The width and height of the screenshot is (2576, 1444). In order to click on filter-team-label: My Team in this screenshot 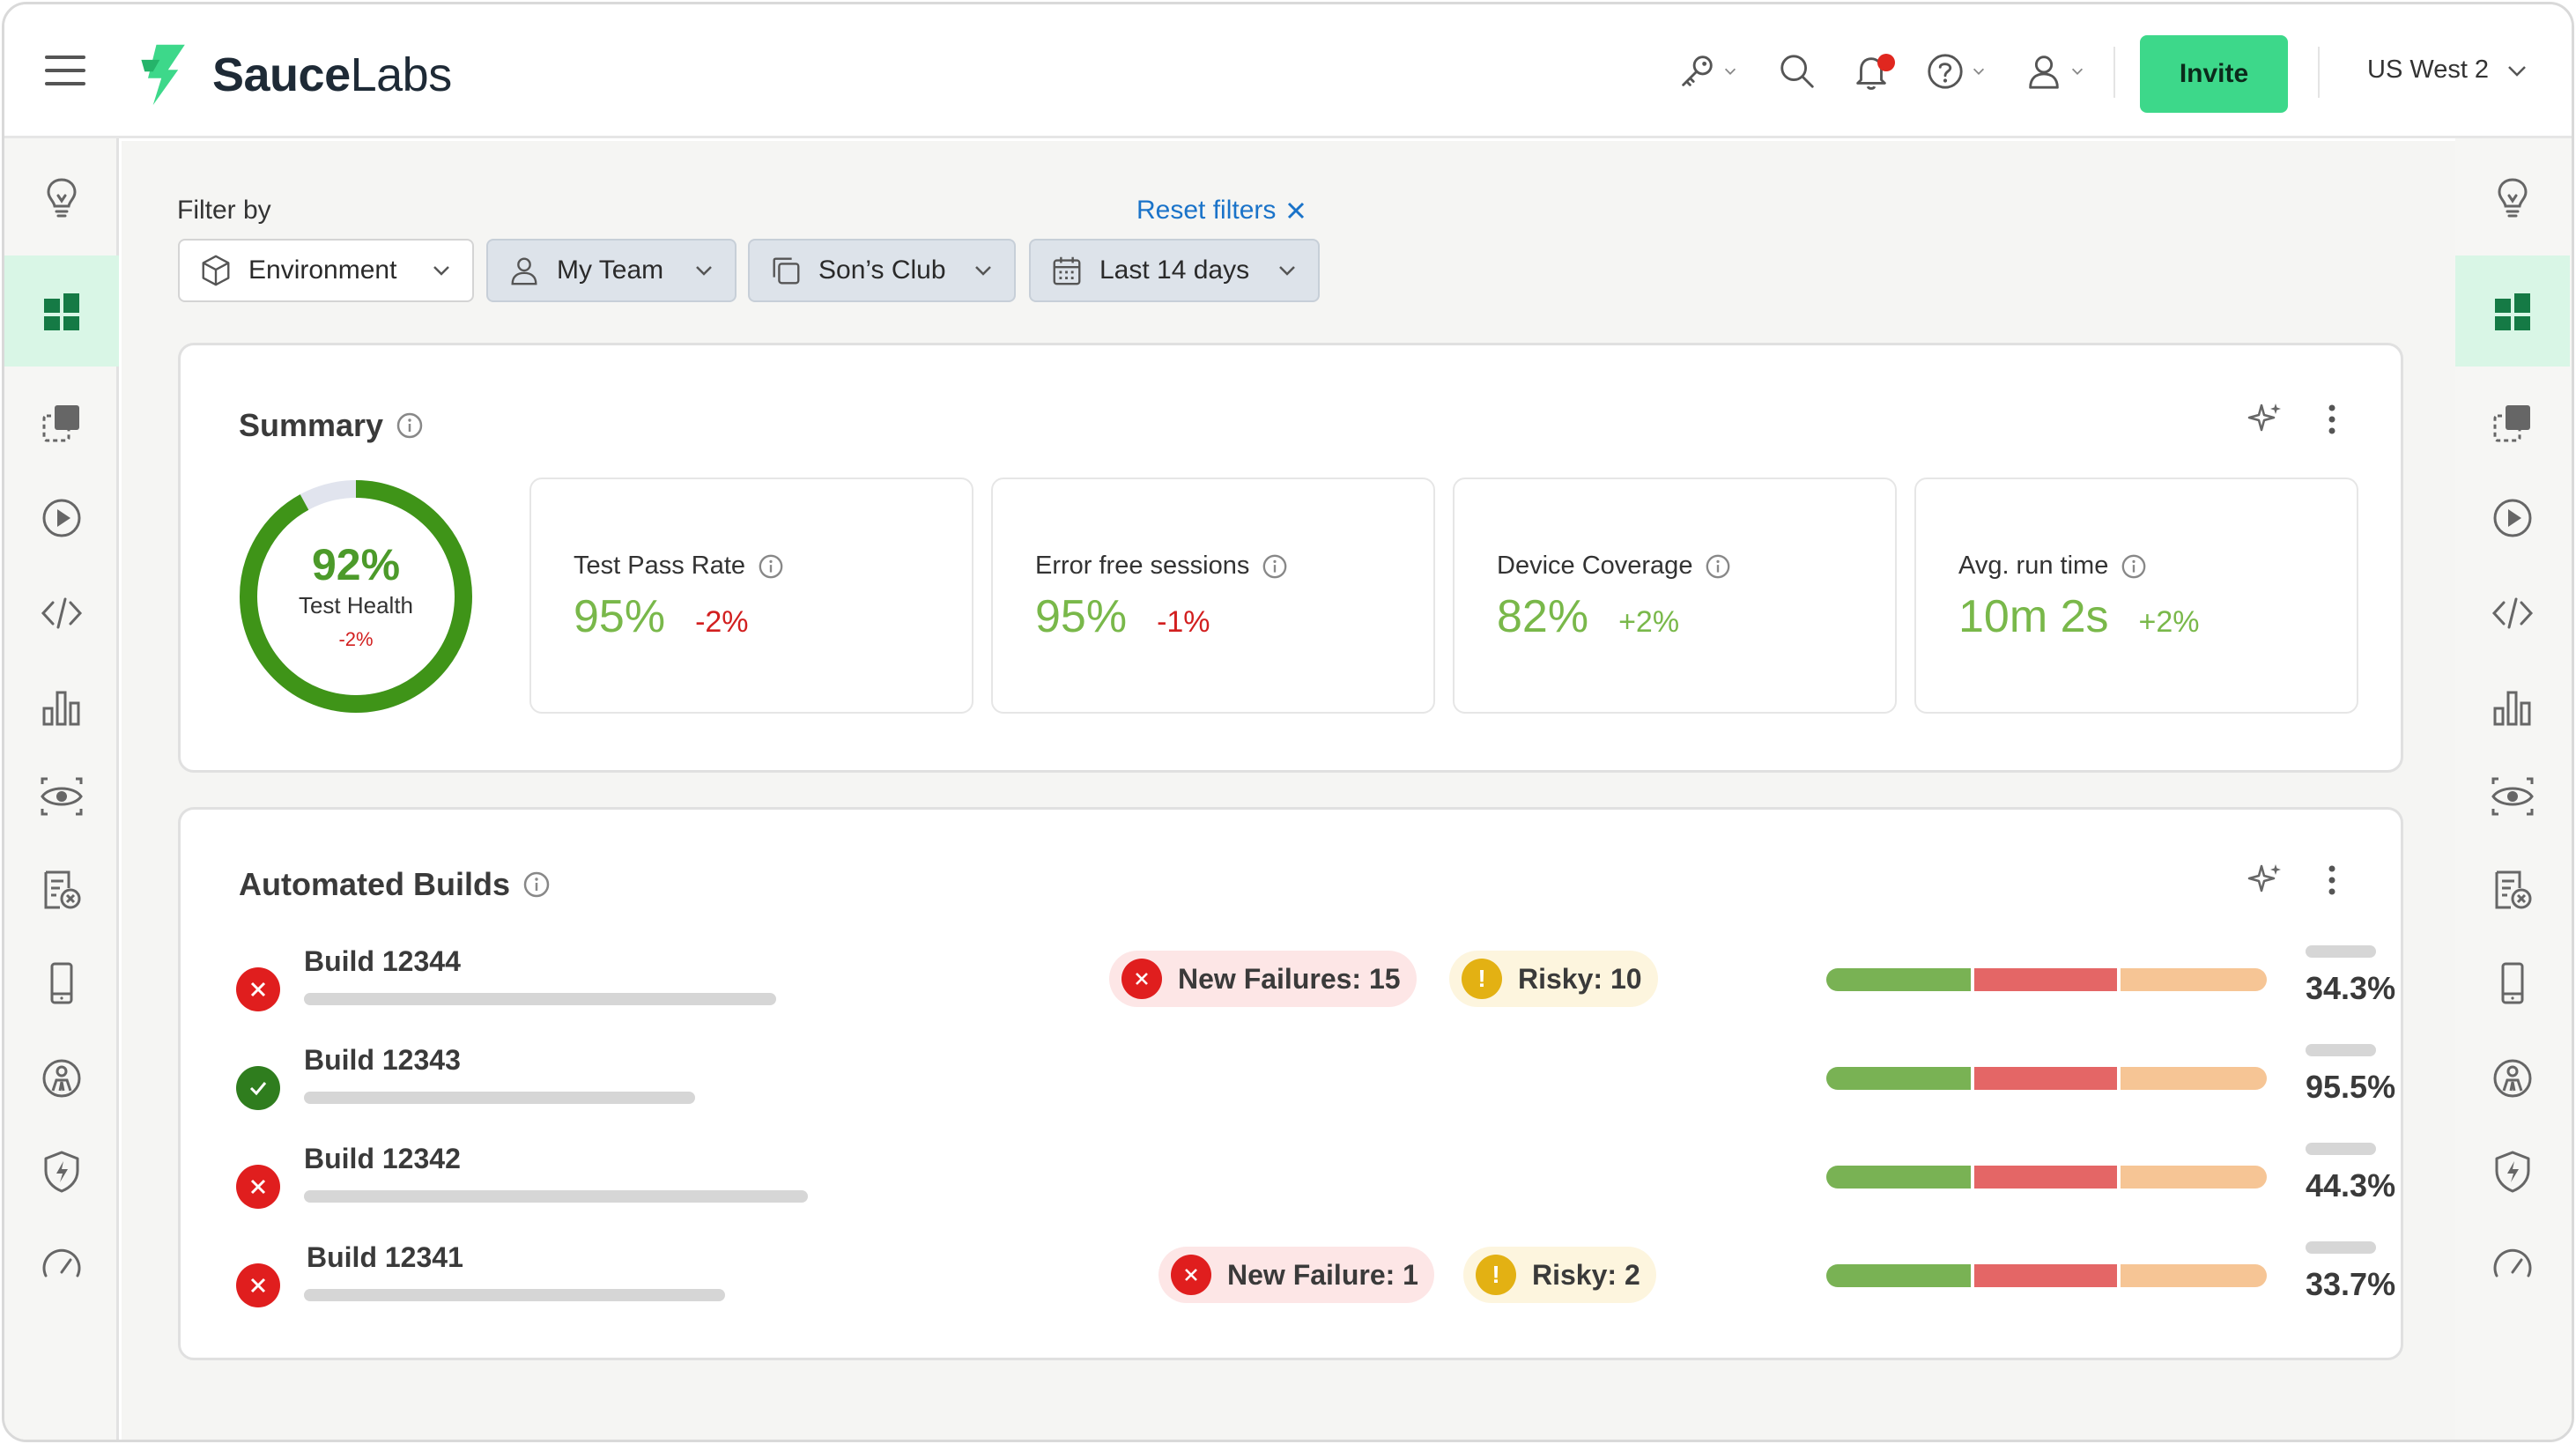, I will do `click(610, 270)`.